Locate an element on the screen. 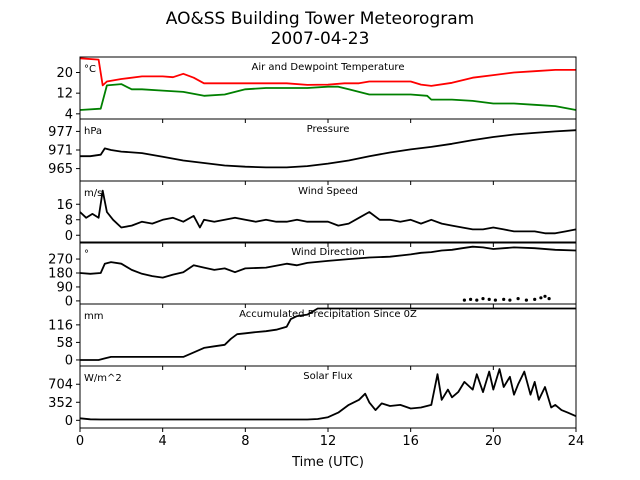 The height and width of the screenshot is (480, 640). windspeed-ytick-label: 16 is located at coordinates (64, 205).